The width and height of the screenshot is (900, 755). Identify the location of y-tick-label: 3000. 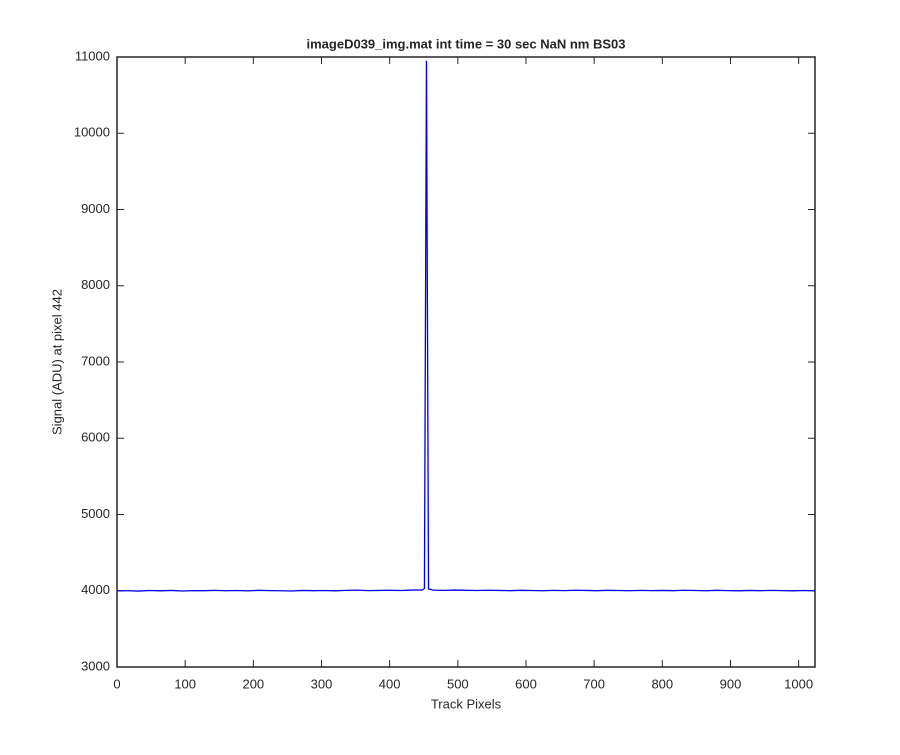
(95, 665).